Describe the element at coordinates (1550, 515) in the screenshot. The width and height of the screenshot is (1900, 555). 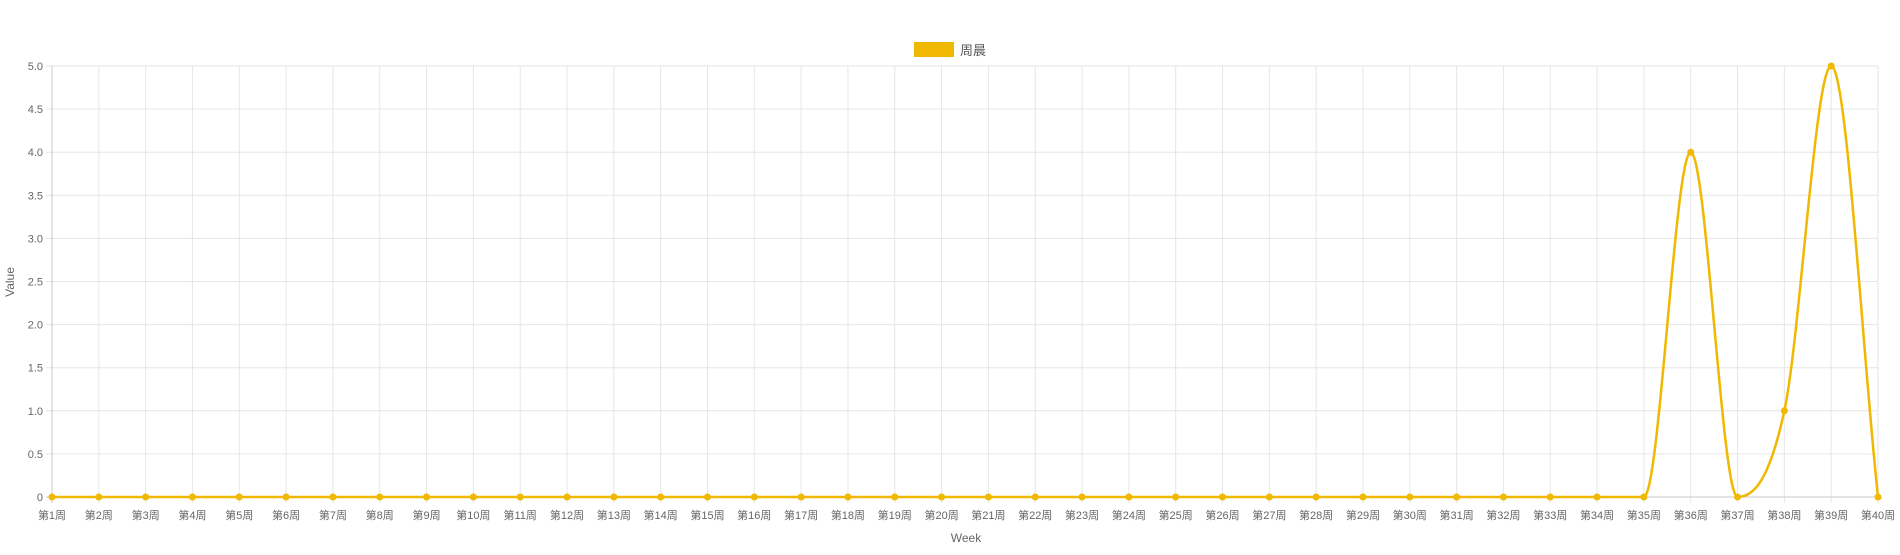
I see `x-tick-label: 第33周` at that location.